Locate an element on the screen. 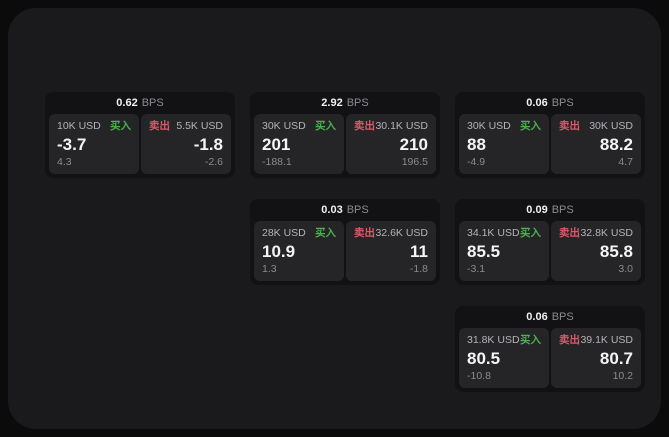  bps-header: 0.62 BPS is located at coordinates (140, 103).